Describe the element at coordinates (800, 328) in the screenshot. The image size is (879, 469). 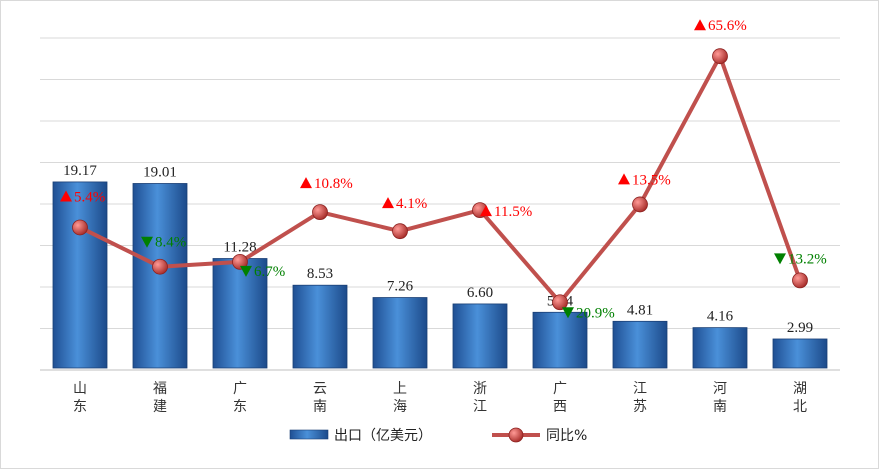
I see `bar-value-label: 2.99` at that location.